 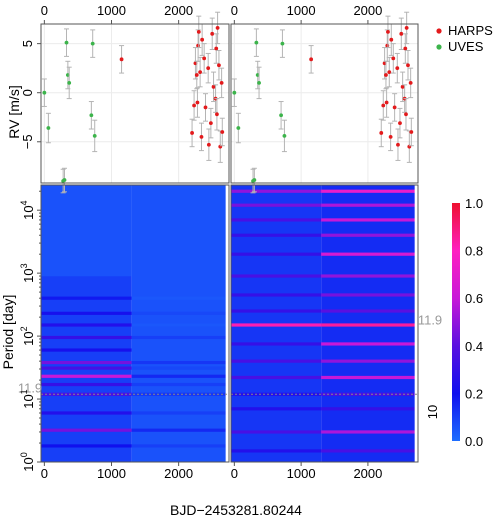 What do you see at coordinates (234, 10) in the screenshot?
I see `x-tick-label-top-right: 0` at bounding box center [234, 10].